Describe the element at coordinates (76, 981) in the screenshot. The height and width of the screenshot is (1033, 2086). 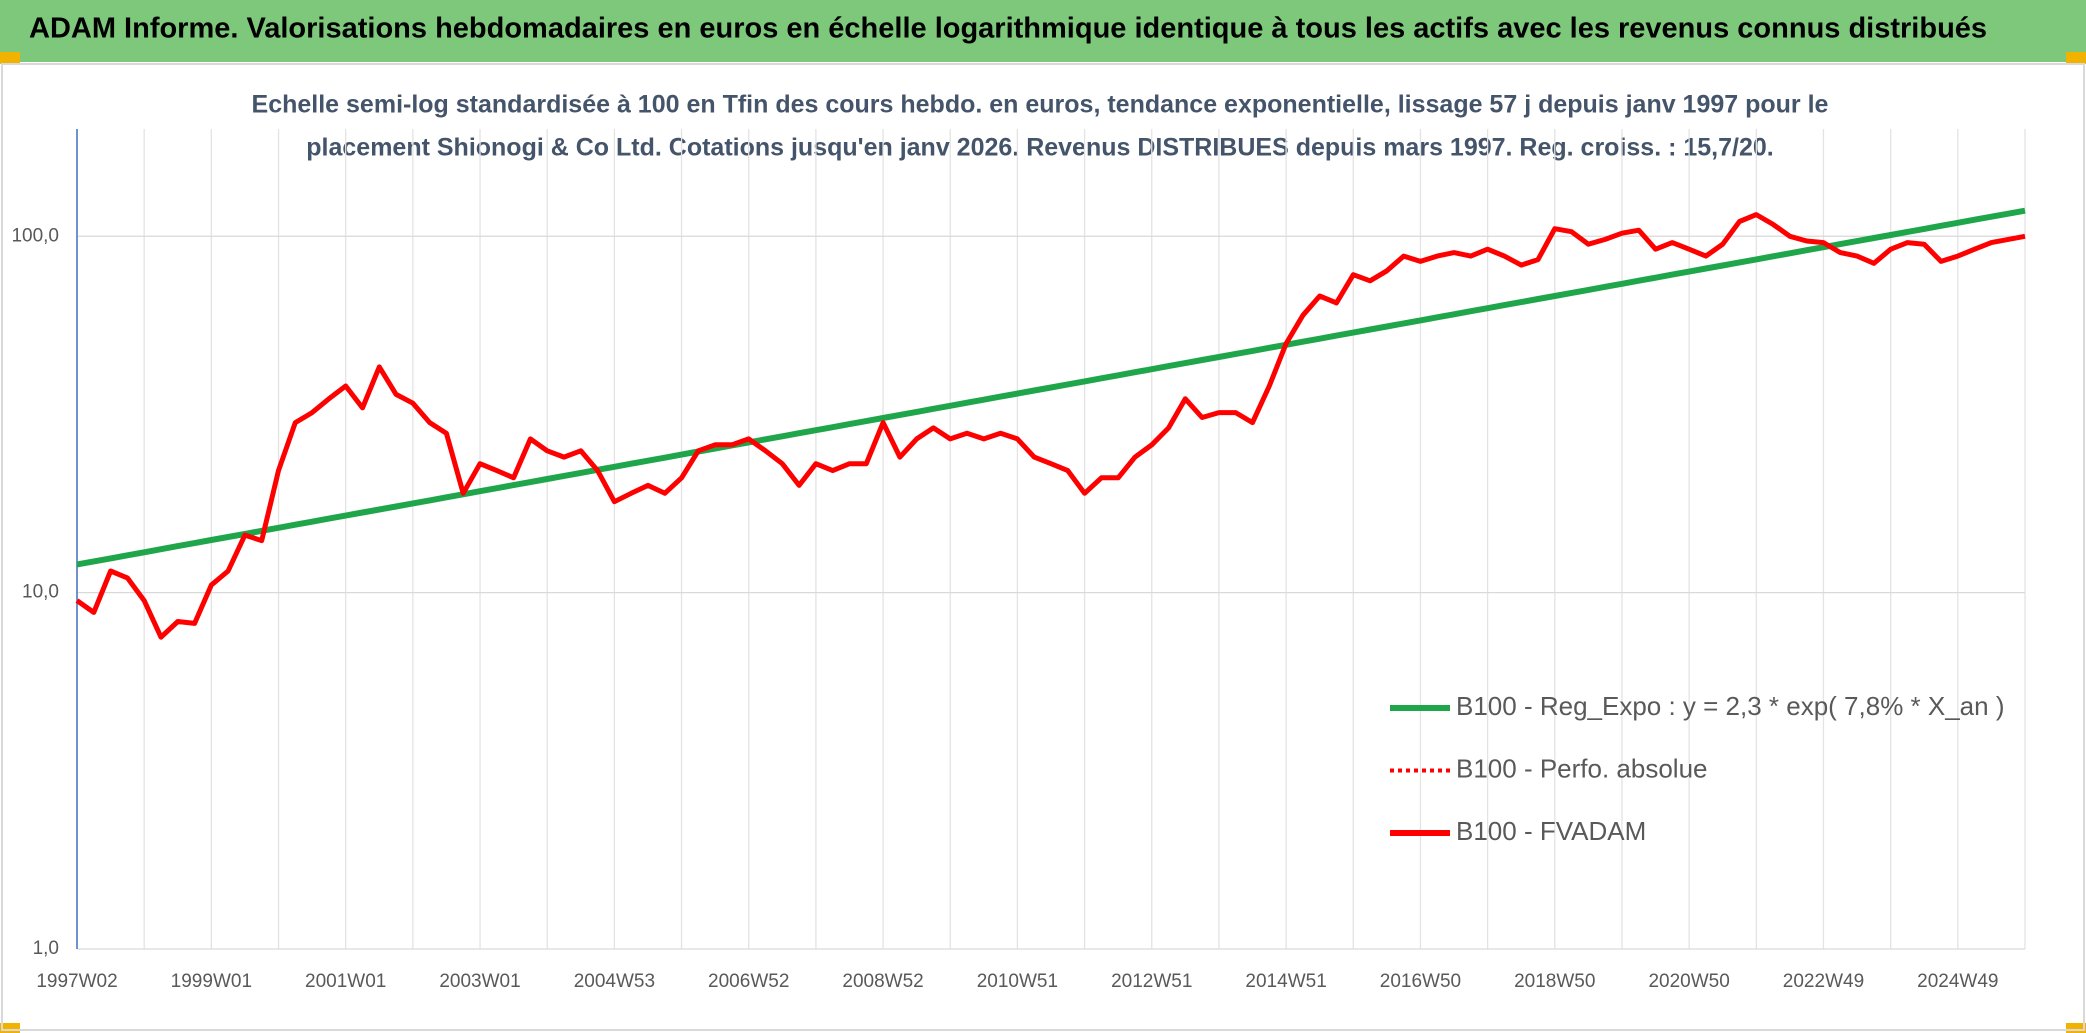
I see `x-tick-label: 1997W02` at that location.